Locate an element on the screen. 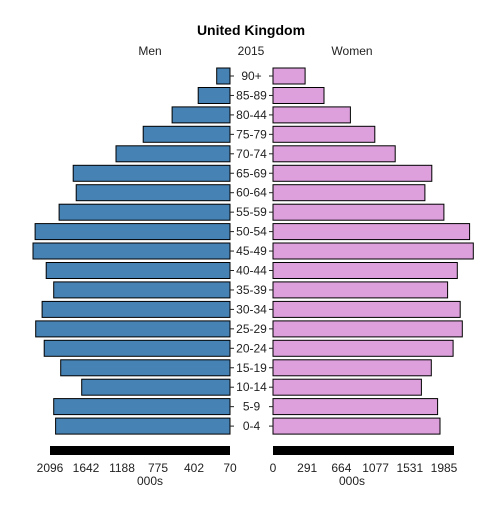  women-tick-0: 0 is located at coordinates (273, 468).